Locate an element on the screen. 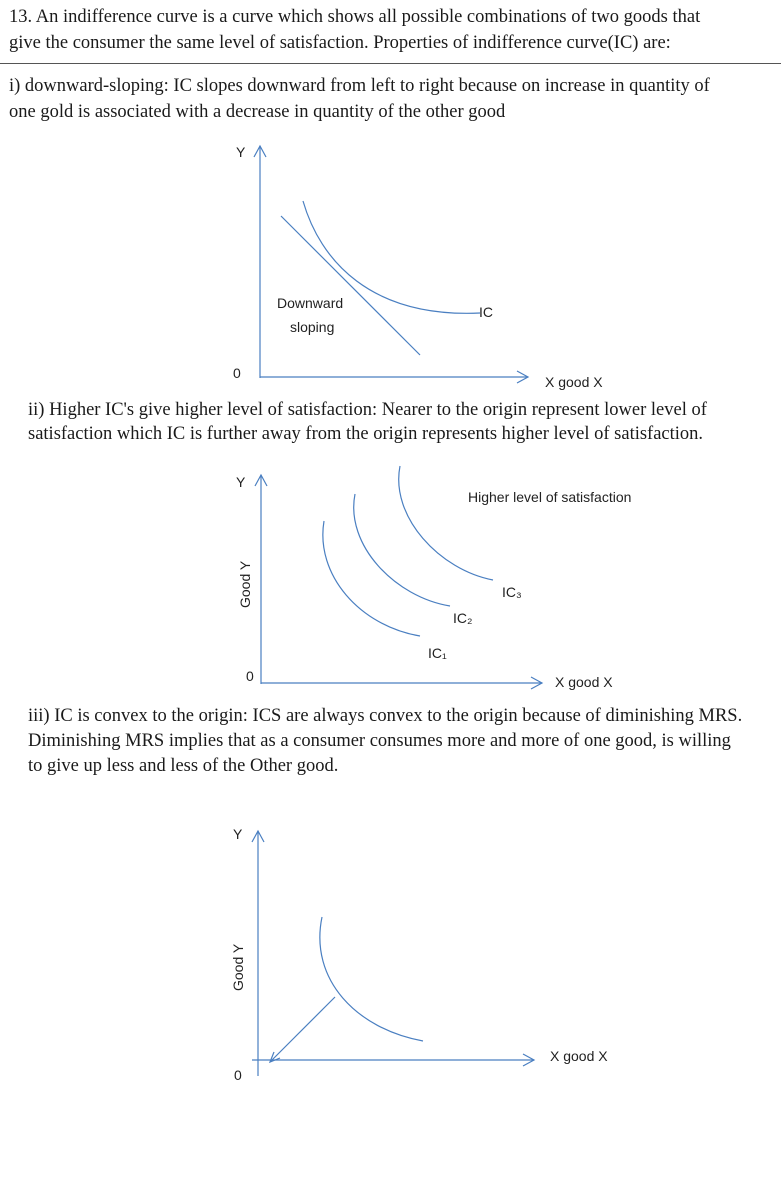 This screenshot has width=781, height=1200. figure3-x-label: X good X is located at coordinates (579, 1056).